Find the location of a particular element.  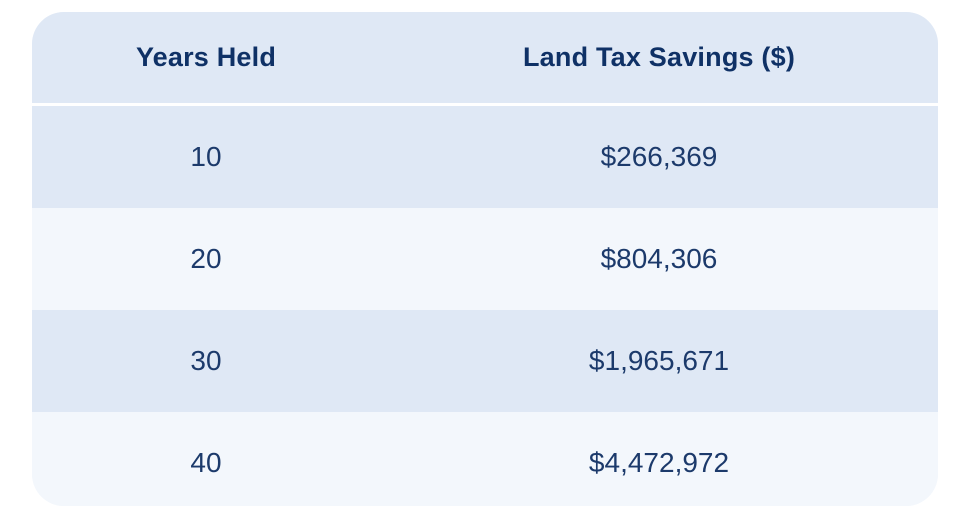

years-held-cell: 20 is located at coordinates (206, 258).